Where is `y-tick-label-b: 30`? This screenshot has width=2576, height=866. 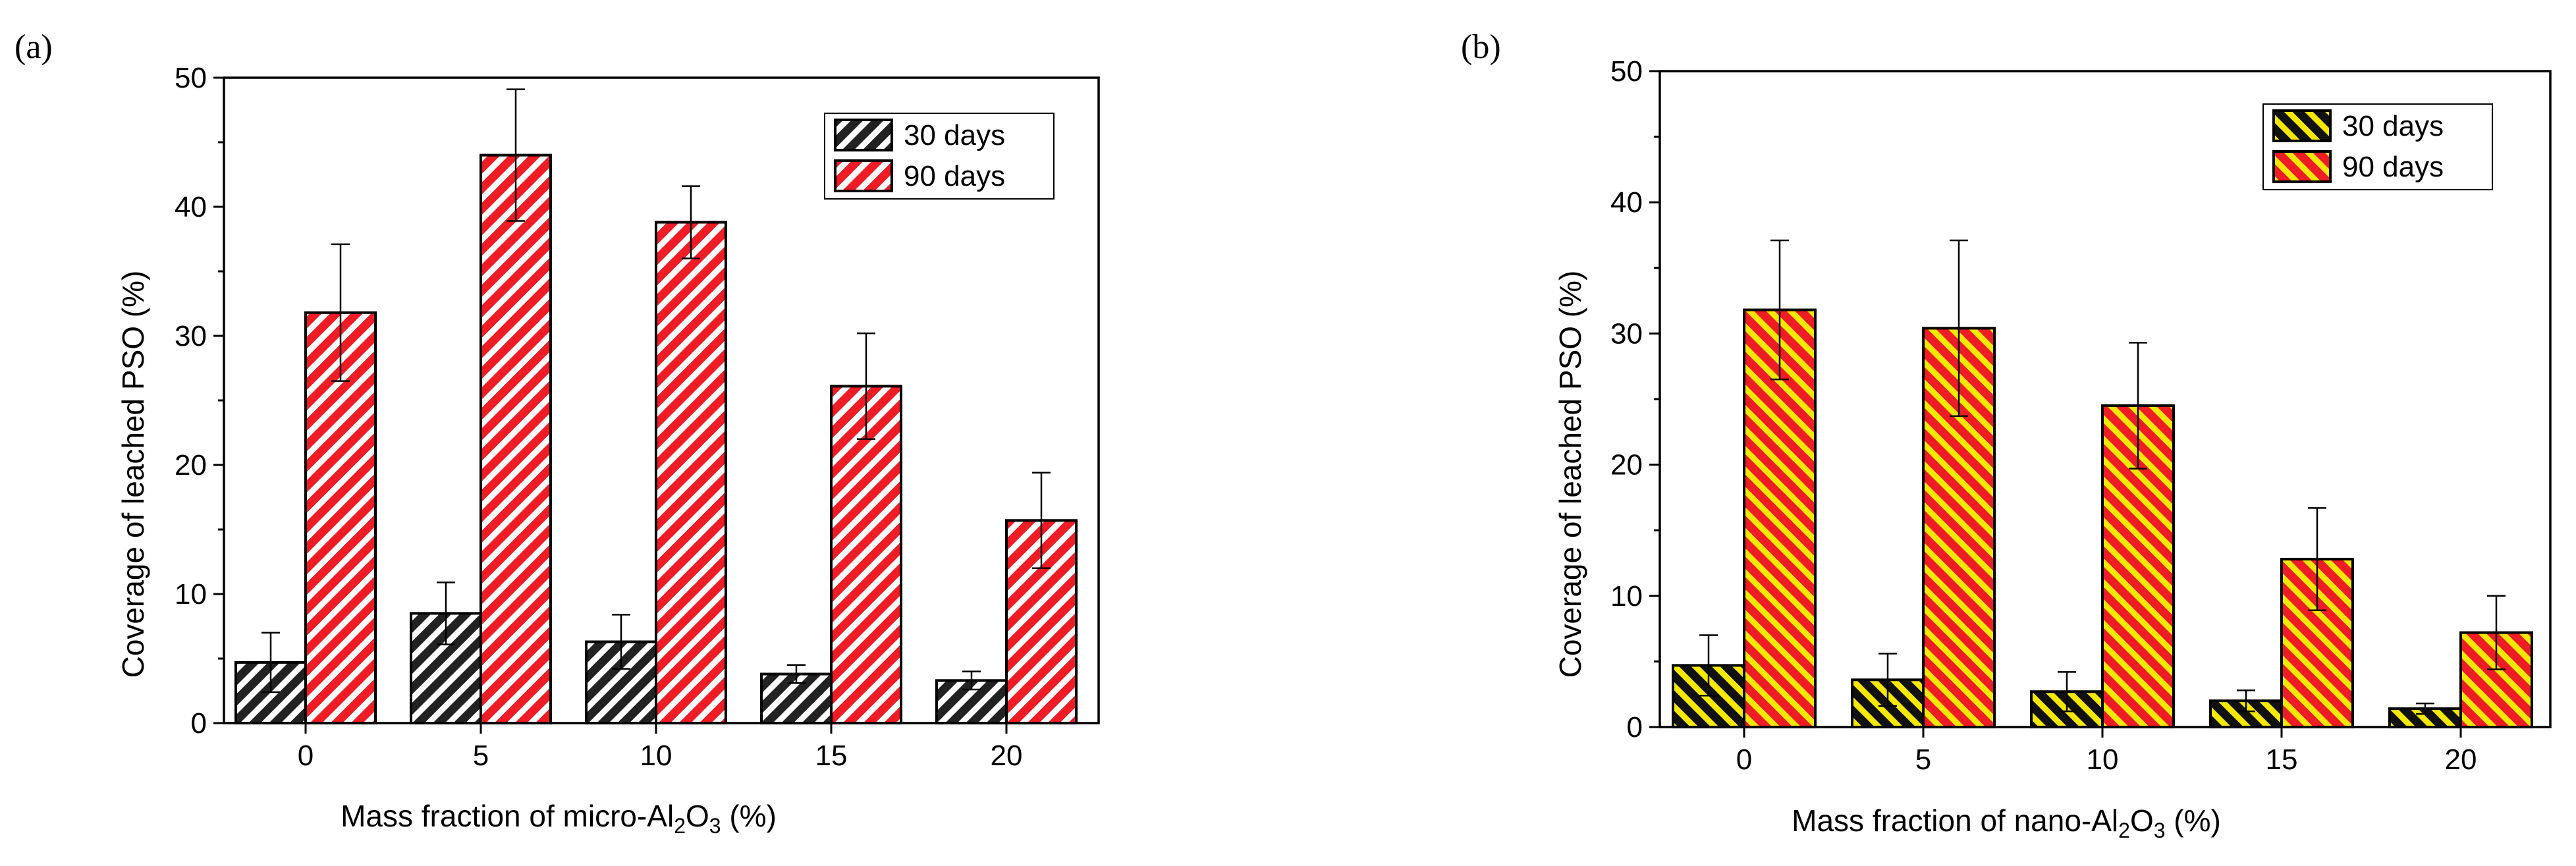 y-tick-label-b: 30 is located at coordinates (1626, 333).